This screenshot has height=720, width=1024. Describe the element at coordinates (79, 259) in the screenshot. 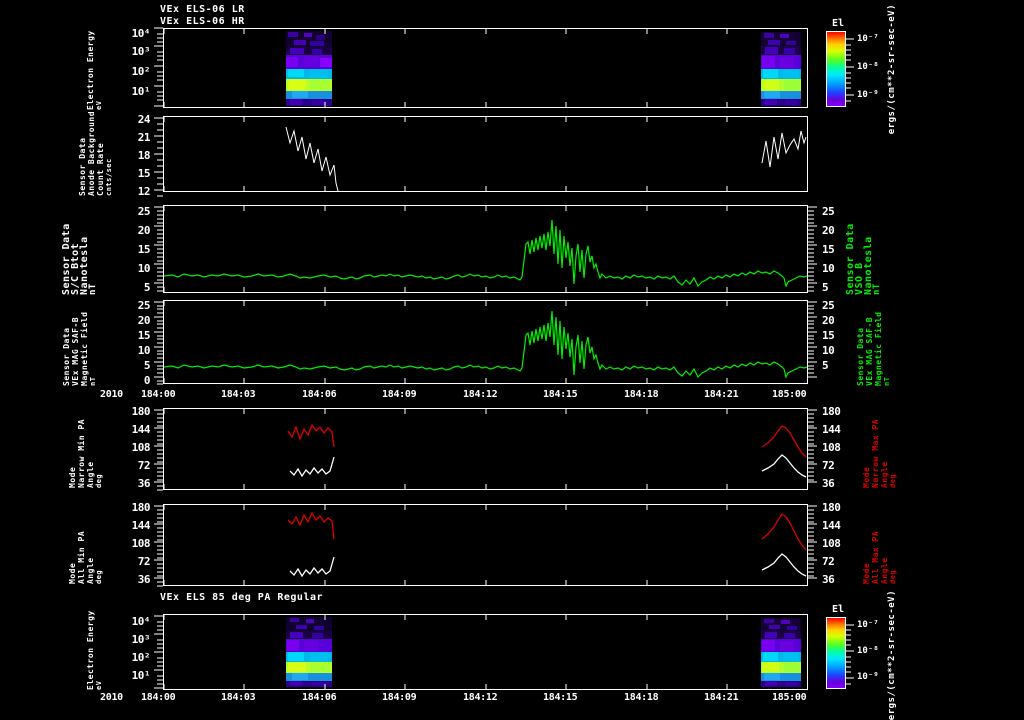

I see `panel-3-left-label: Sensor Data S/C Btot Nanotesla nT` at that location.